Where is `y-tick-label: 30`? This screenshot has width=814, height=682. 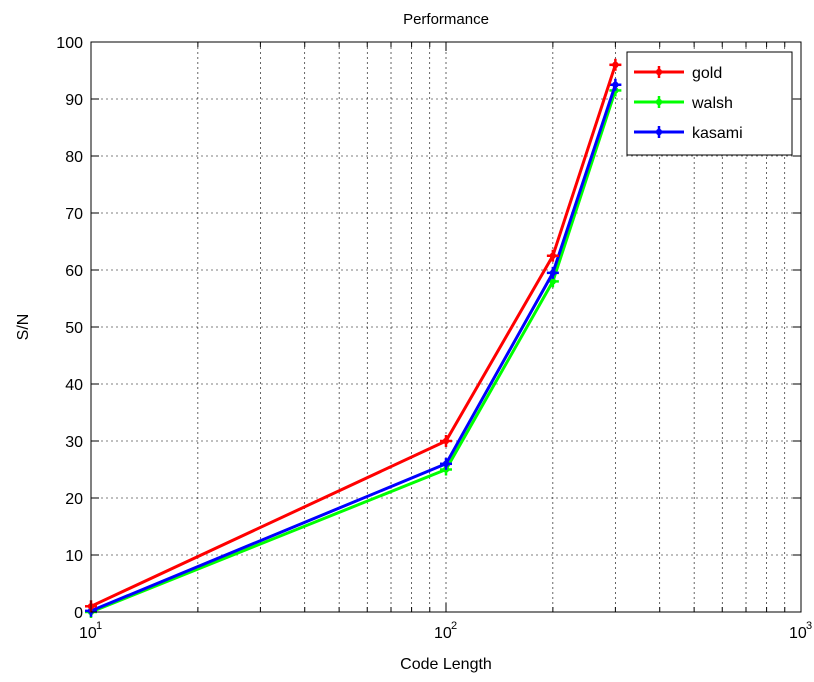
y-tick-label: 30 is located at coordinates (74, 442).